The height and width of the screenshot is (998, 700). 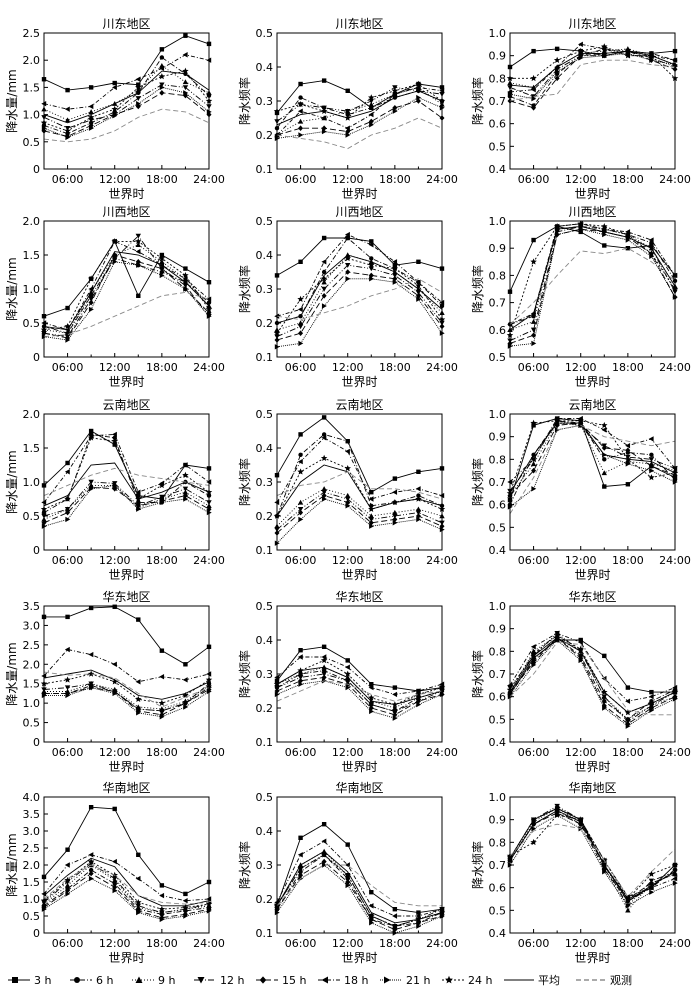 I want to click on y-tick-label: 2.5, so click(x=32, y=848).